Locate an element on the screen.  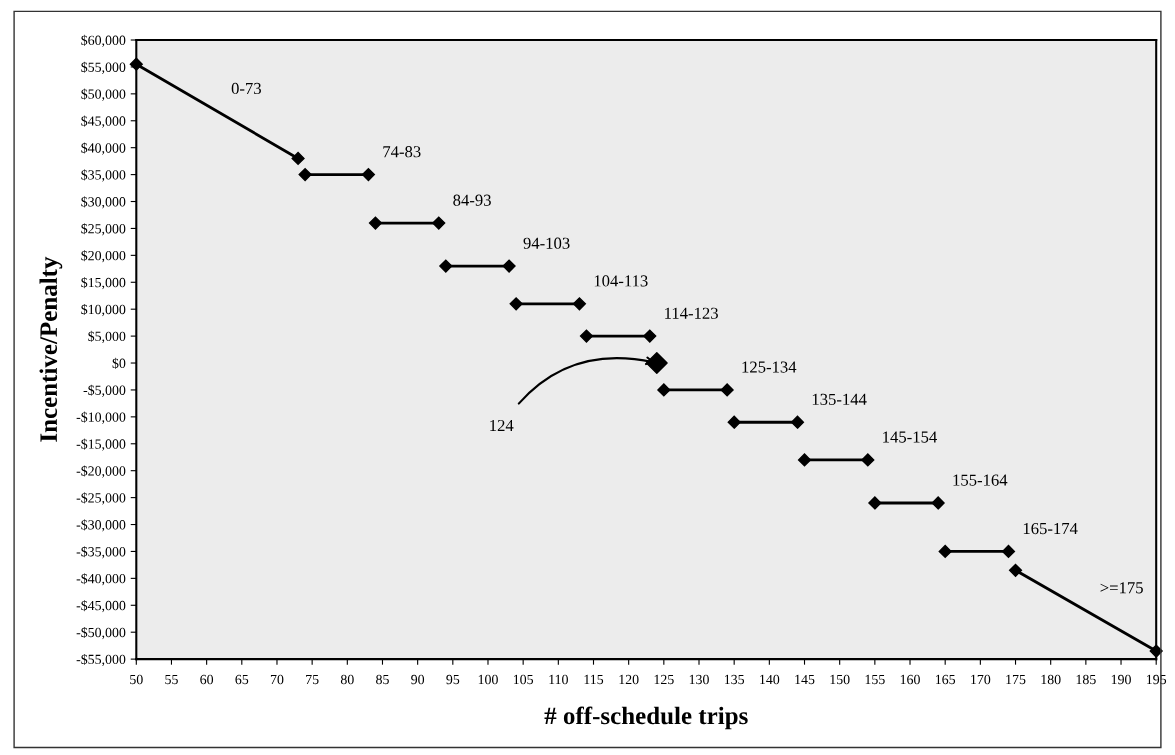
annotation: >=175 is located at coordinates (1121, 588).